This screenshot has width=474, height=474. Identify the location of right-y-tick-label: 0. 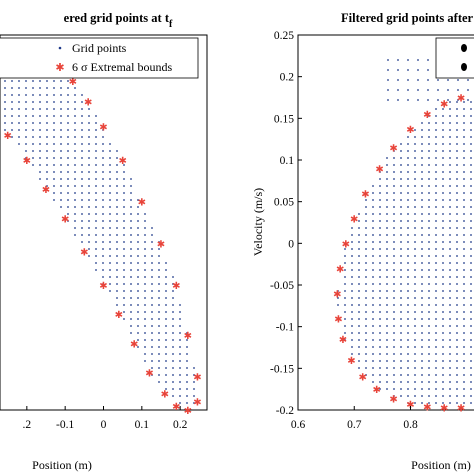
(291, 244).